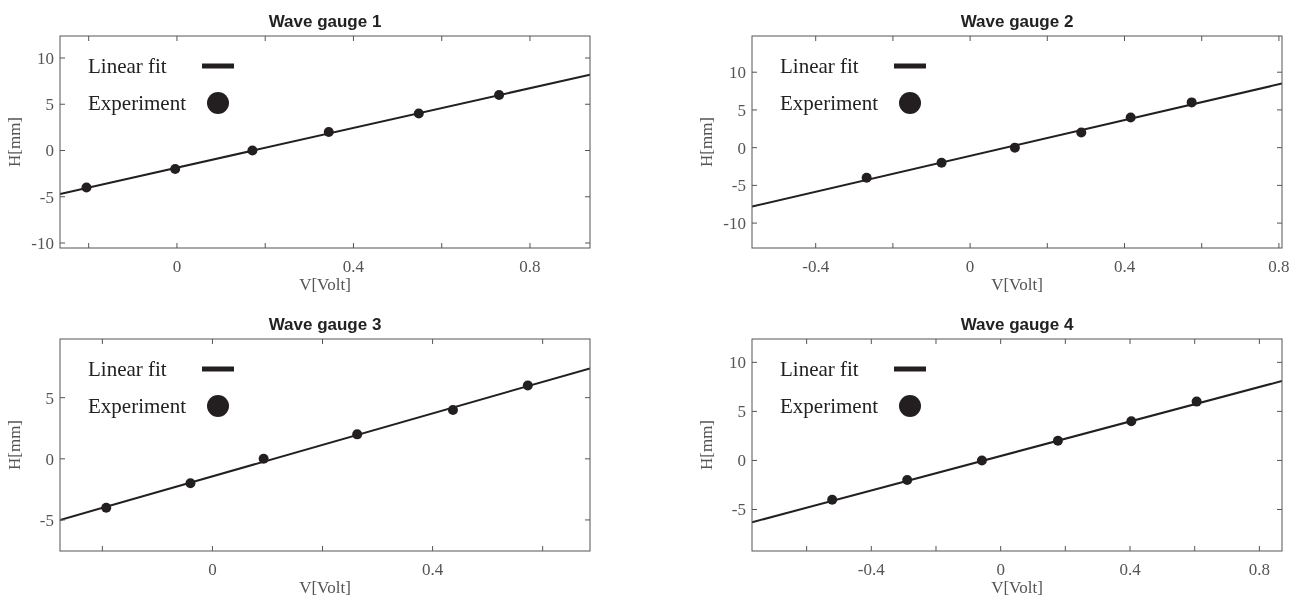 The image size is (1296, 610). What do you see at coordinates (1017, 21) in the screenshot?
I see `chart-title: Wave gauge 2` at bounding box center [1017, 21].